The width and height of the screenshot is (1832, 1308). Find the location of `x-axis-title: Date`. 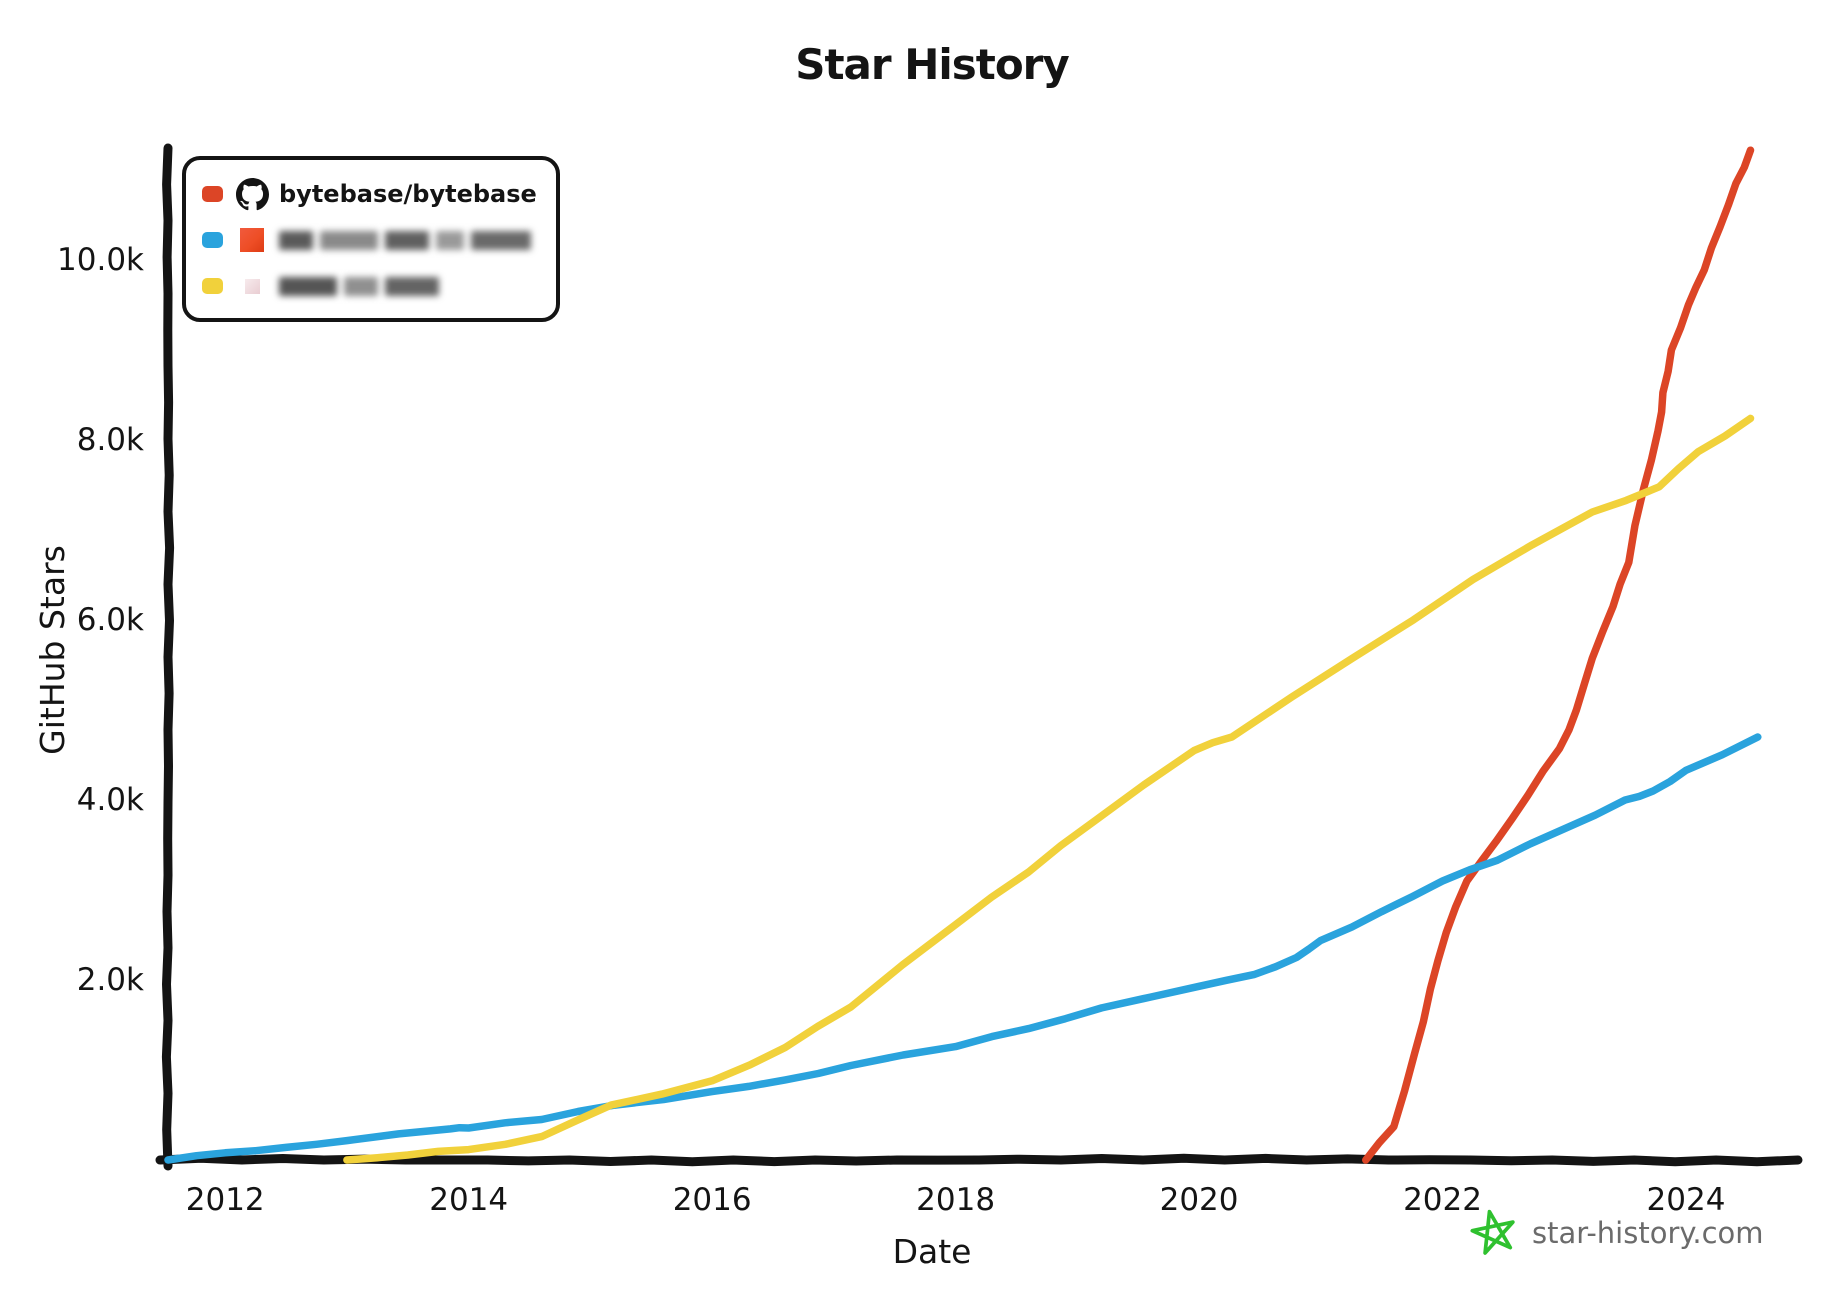

x-axis-title: Date is located at coordinates (932, 1251).